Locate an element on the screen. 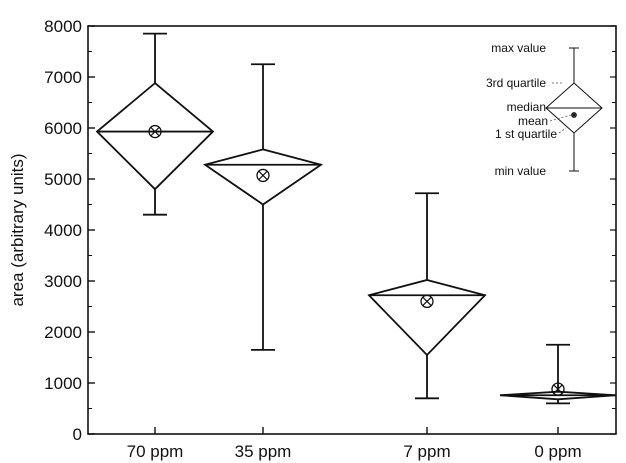 This screenshot has height=463, width=626. y-tick-label: 7000 is located at coordinates (63, 77).